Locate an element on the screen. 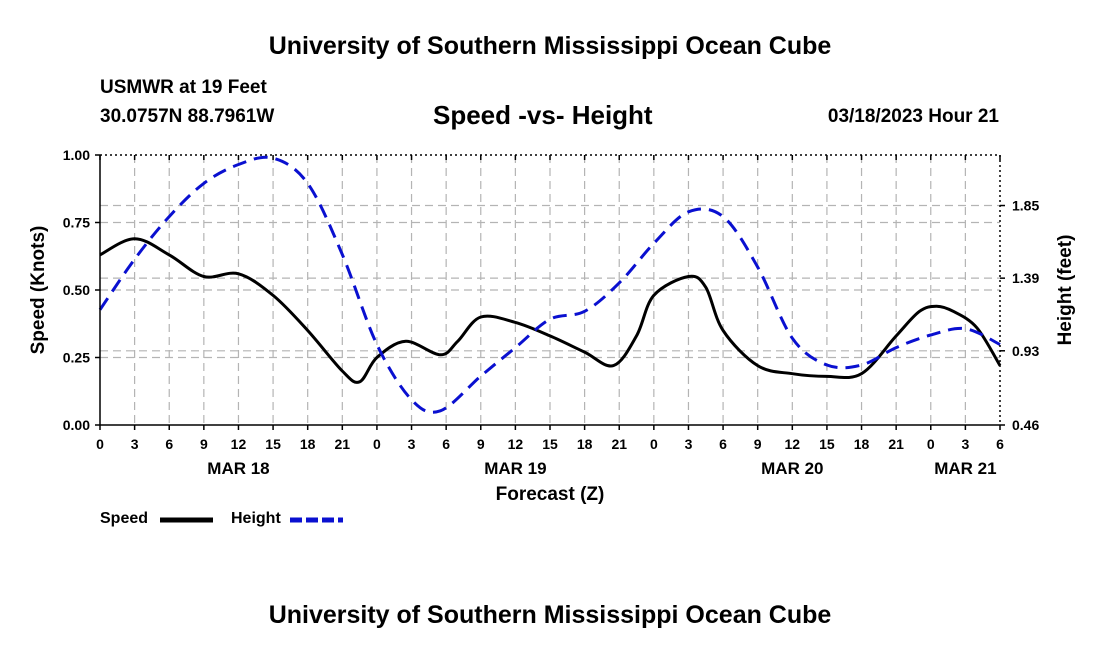 Image resolution: width=1100 pixels, height=650 pixels. date-label: MAR 18 is located at coordinates (238, 468).